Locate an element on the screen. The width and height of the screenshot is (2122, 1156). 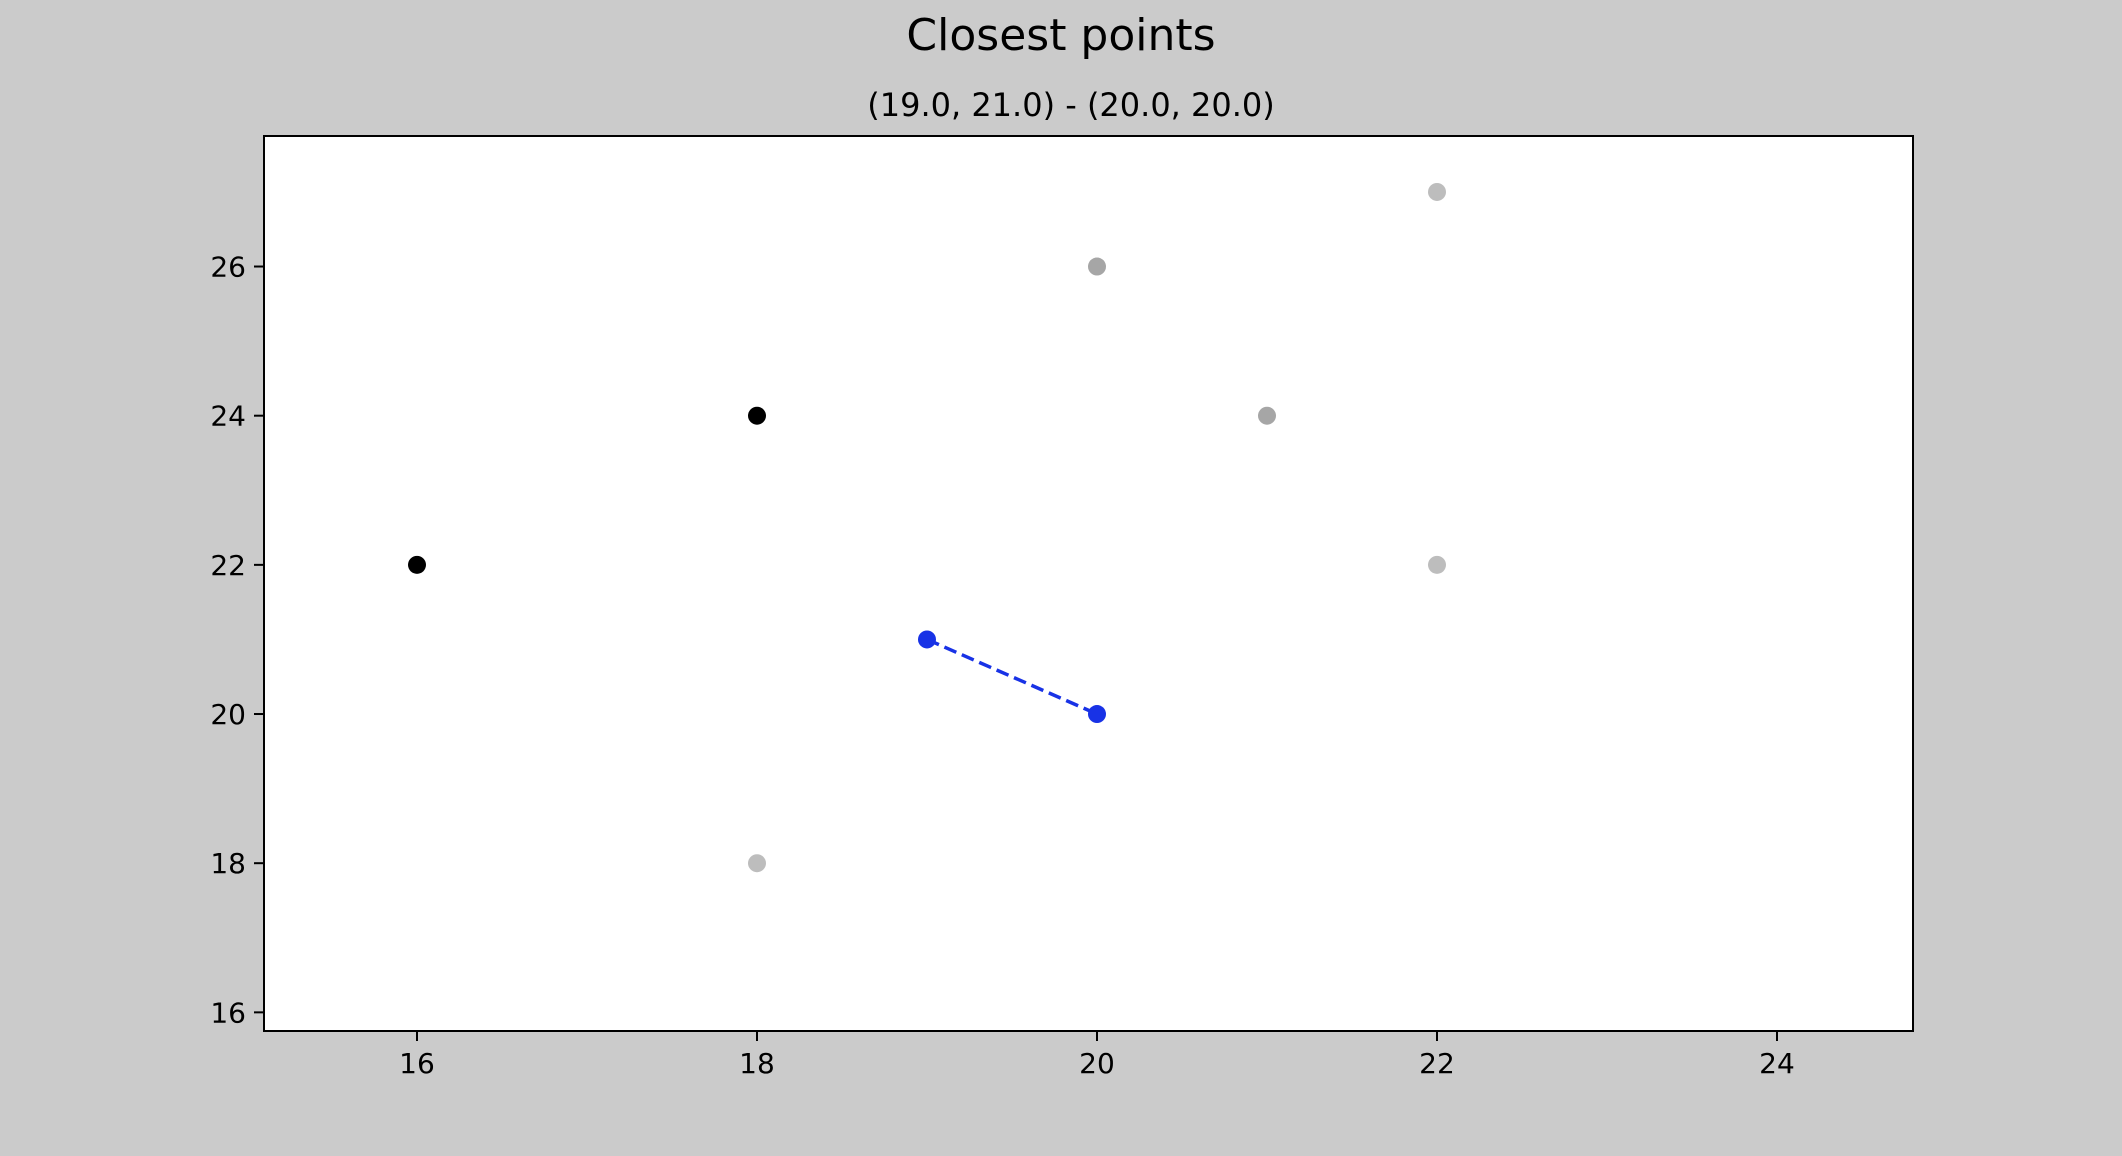
x-tick-label: 22 is located at coordinates (1437, 1063).